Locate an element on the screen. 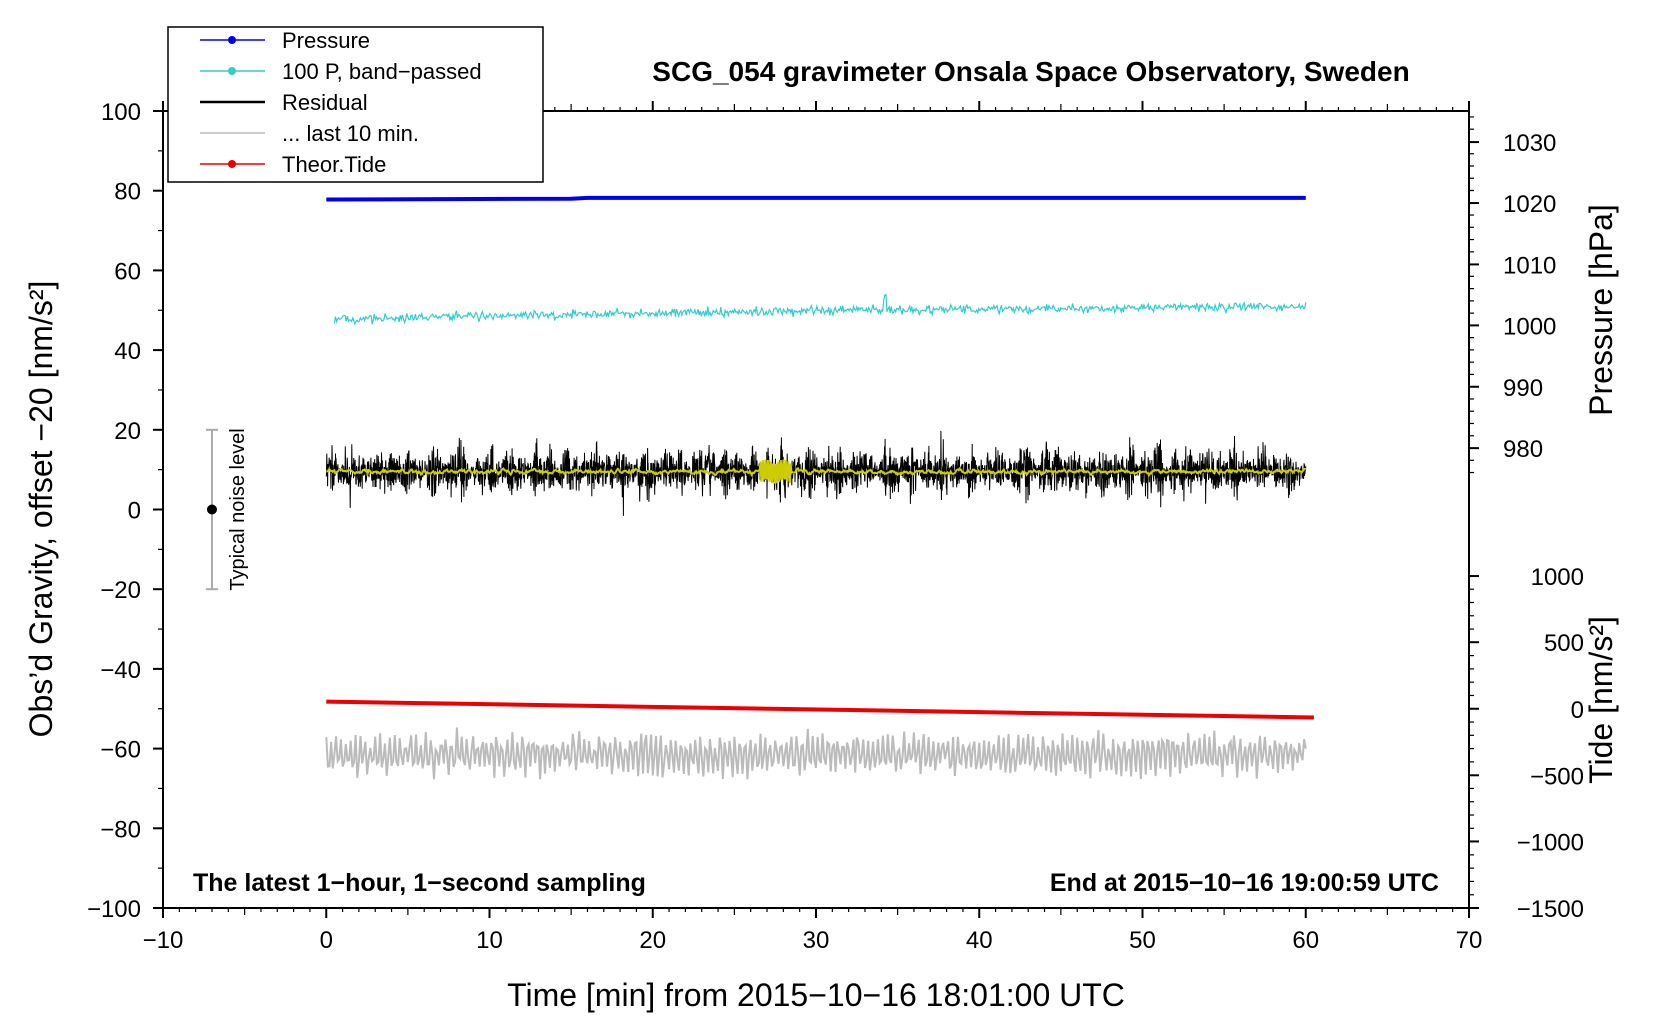 The height and width of the screenshot is (1020, 1660). legend-label: 100 P, band−passed is located at coordinates (382, 71).